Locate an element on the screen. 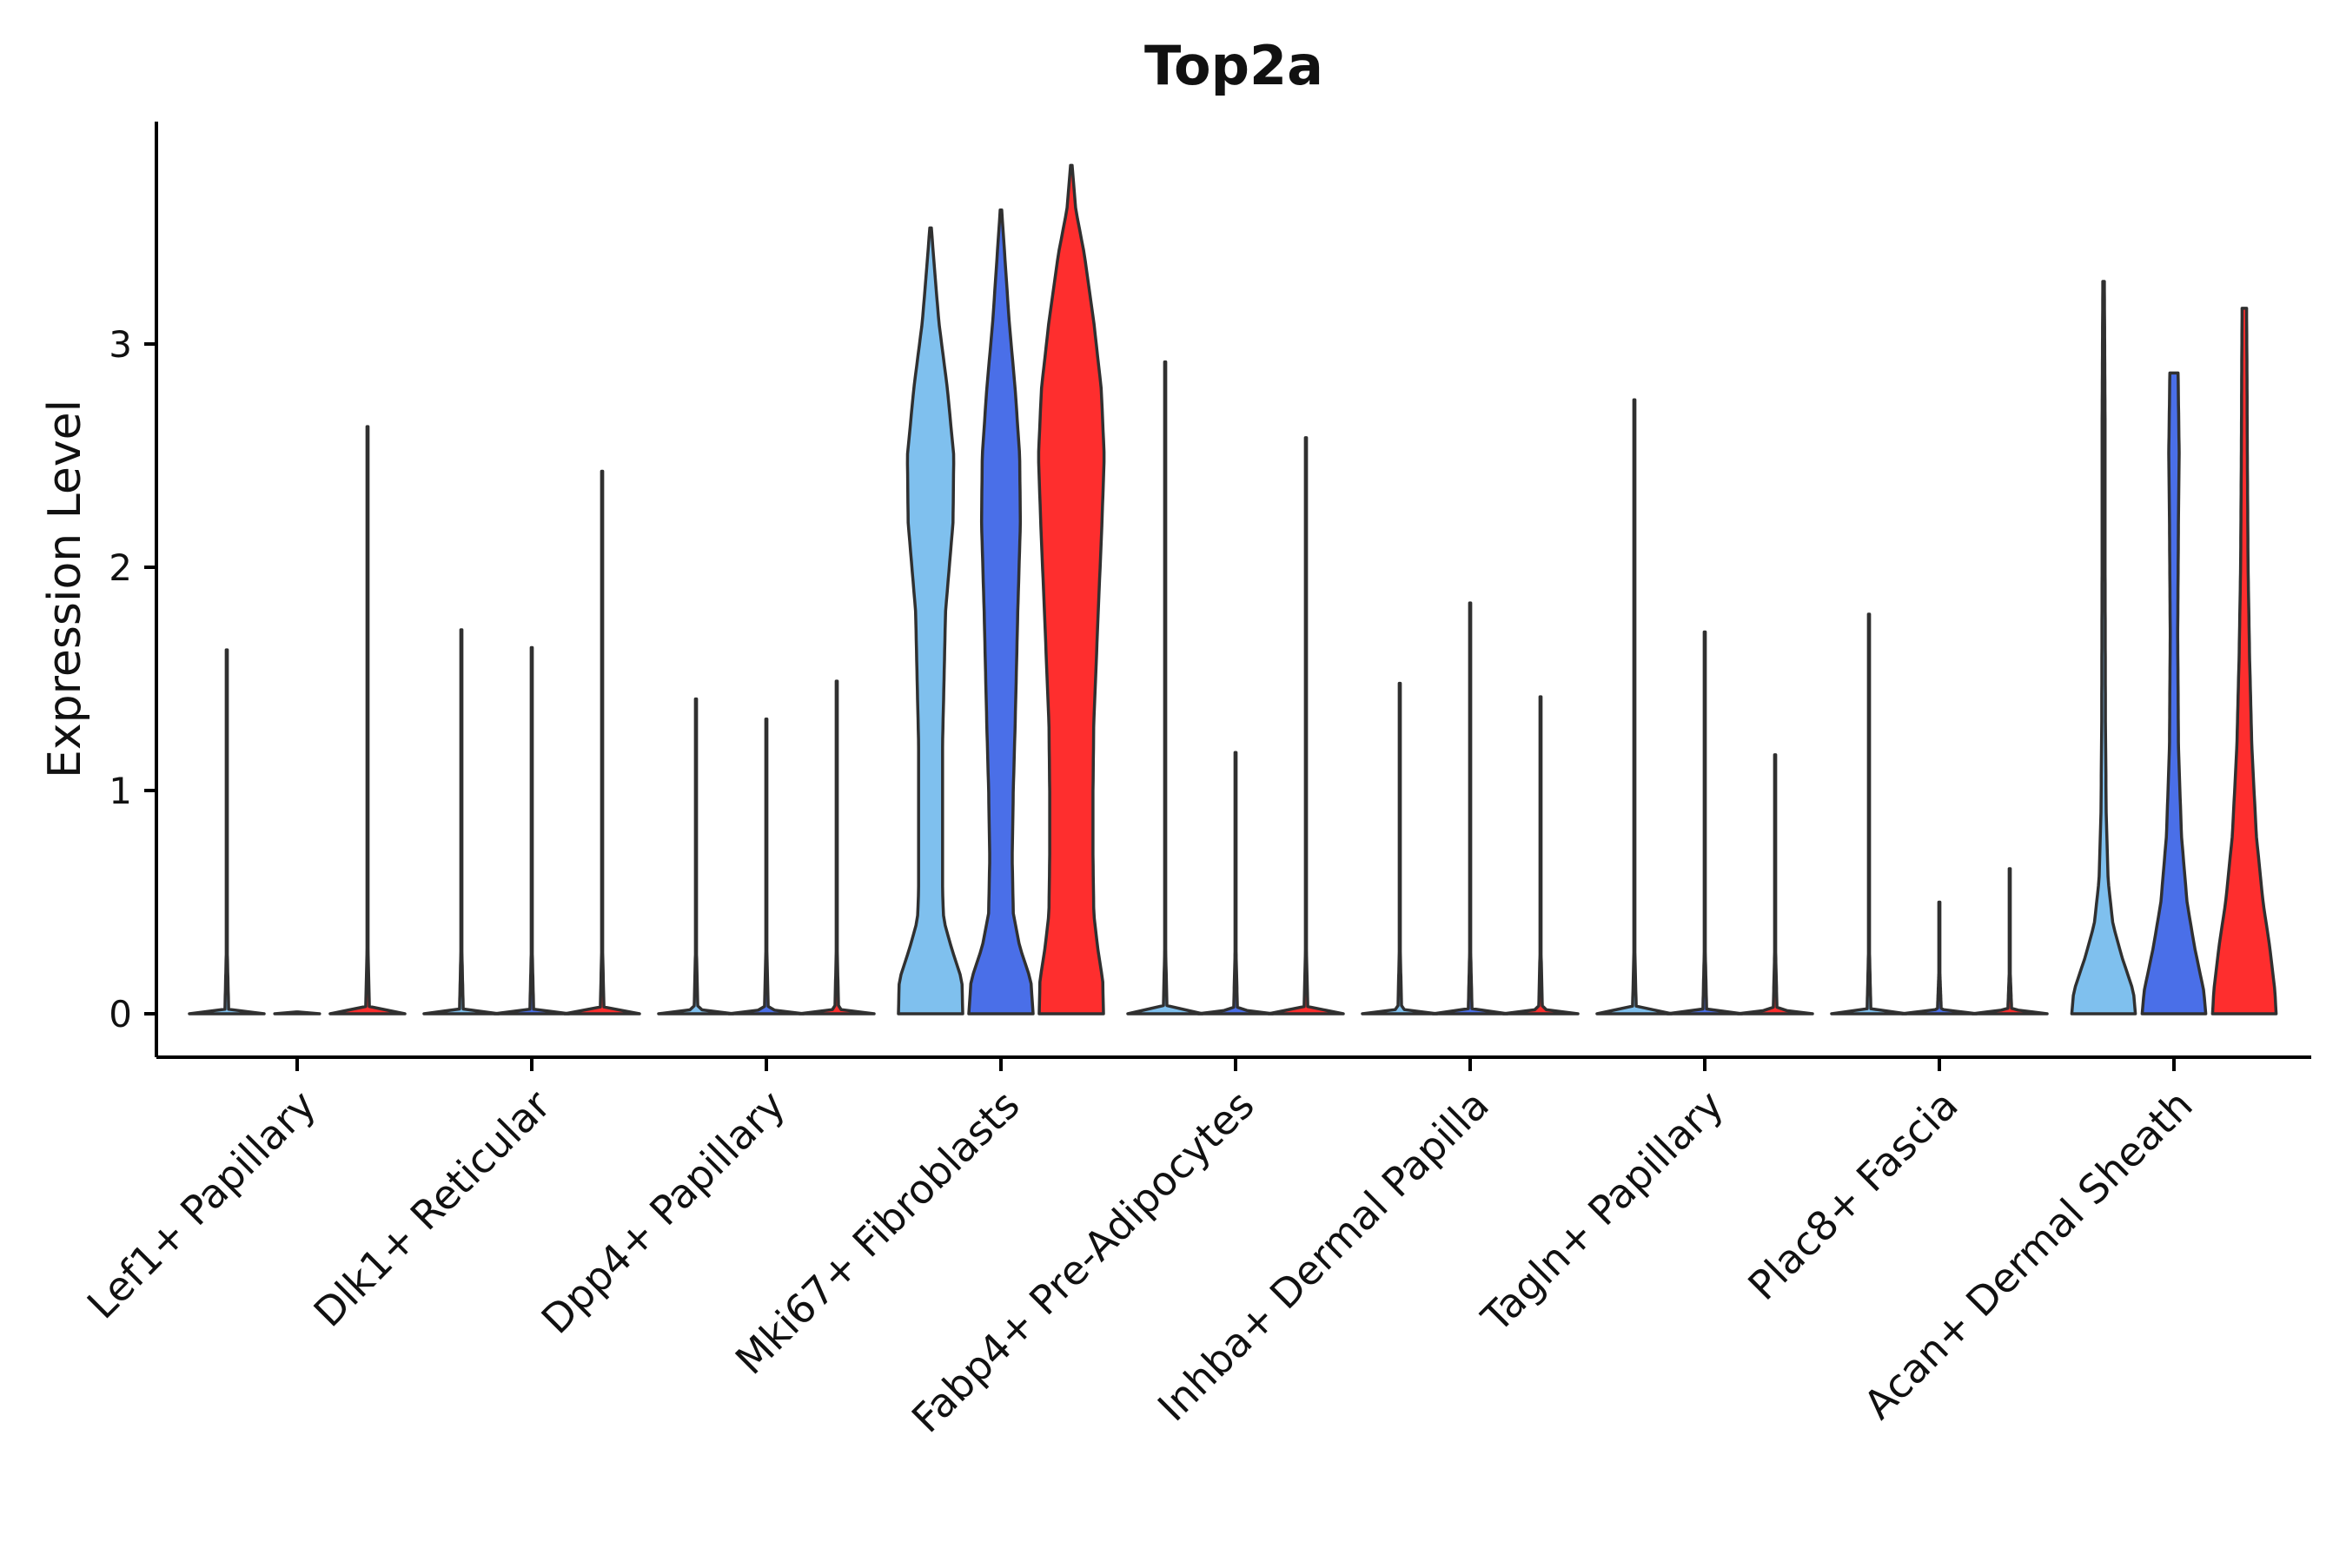 The image size is (2346, 1568). x-tick-label-dpp4-papillary: Dpp4+ Papillary is located at coordinates (664, 1212).